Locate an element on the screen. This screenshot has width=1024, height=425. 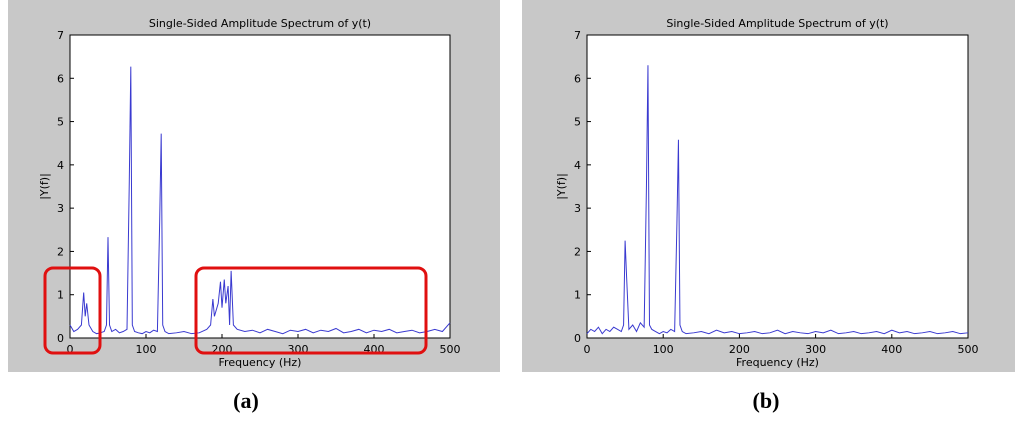
x-tick-label: 400 is located at coordinates (891, 349).